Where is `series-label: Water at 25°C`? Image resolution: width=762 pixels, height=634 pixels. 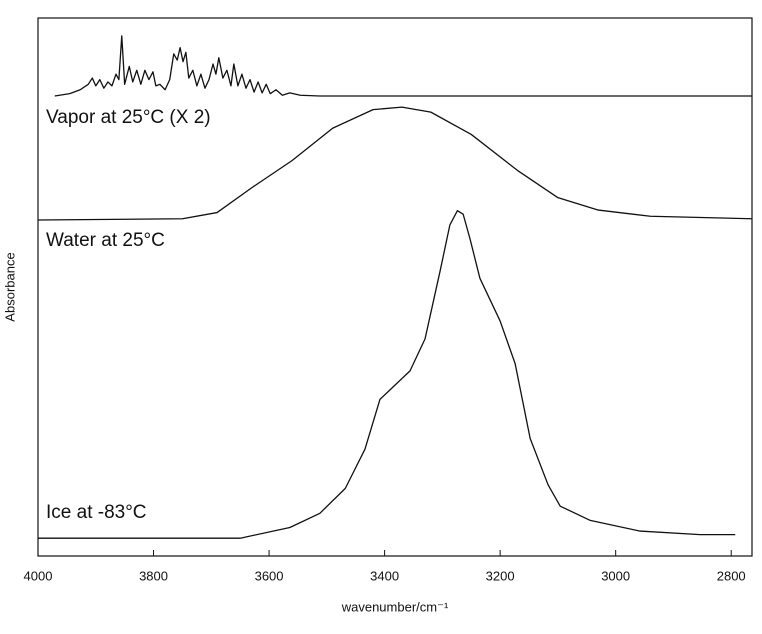
series-label: Water at 25°C is located at coordinates (105, 240).